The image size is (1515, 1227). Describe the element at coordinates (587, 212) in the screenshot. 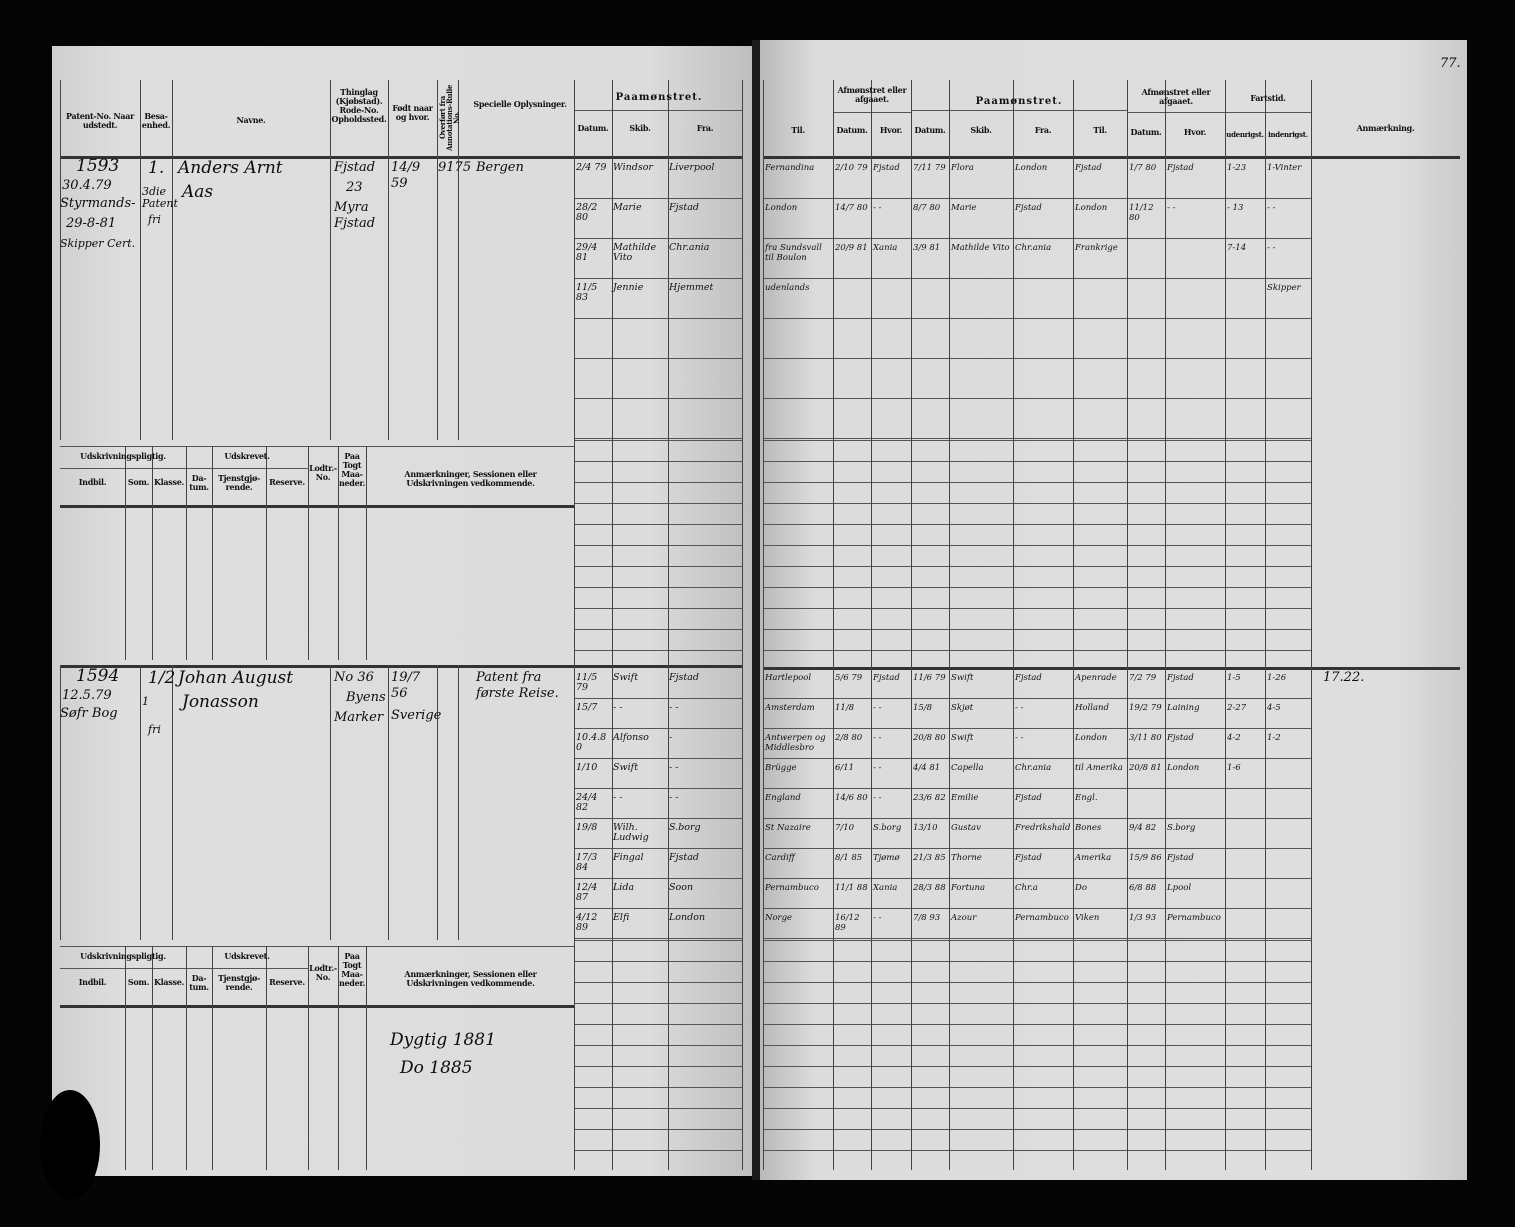

I see `entry-0-voyage-left-1-datum: 28/2 80` at that location.